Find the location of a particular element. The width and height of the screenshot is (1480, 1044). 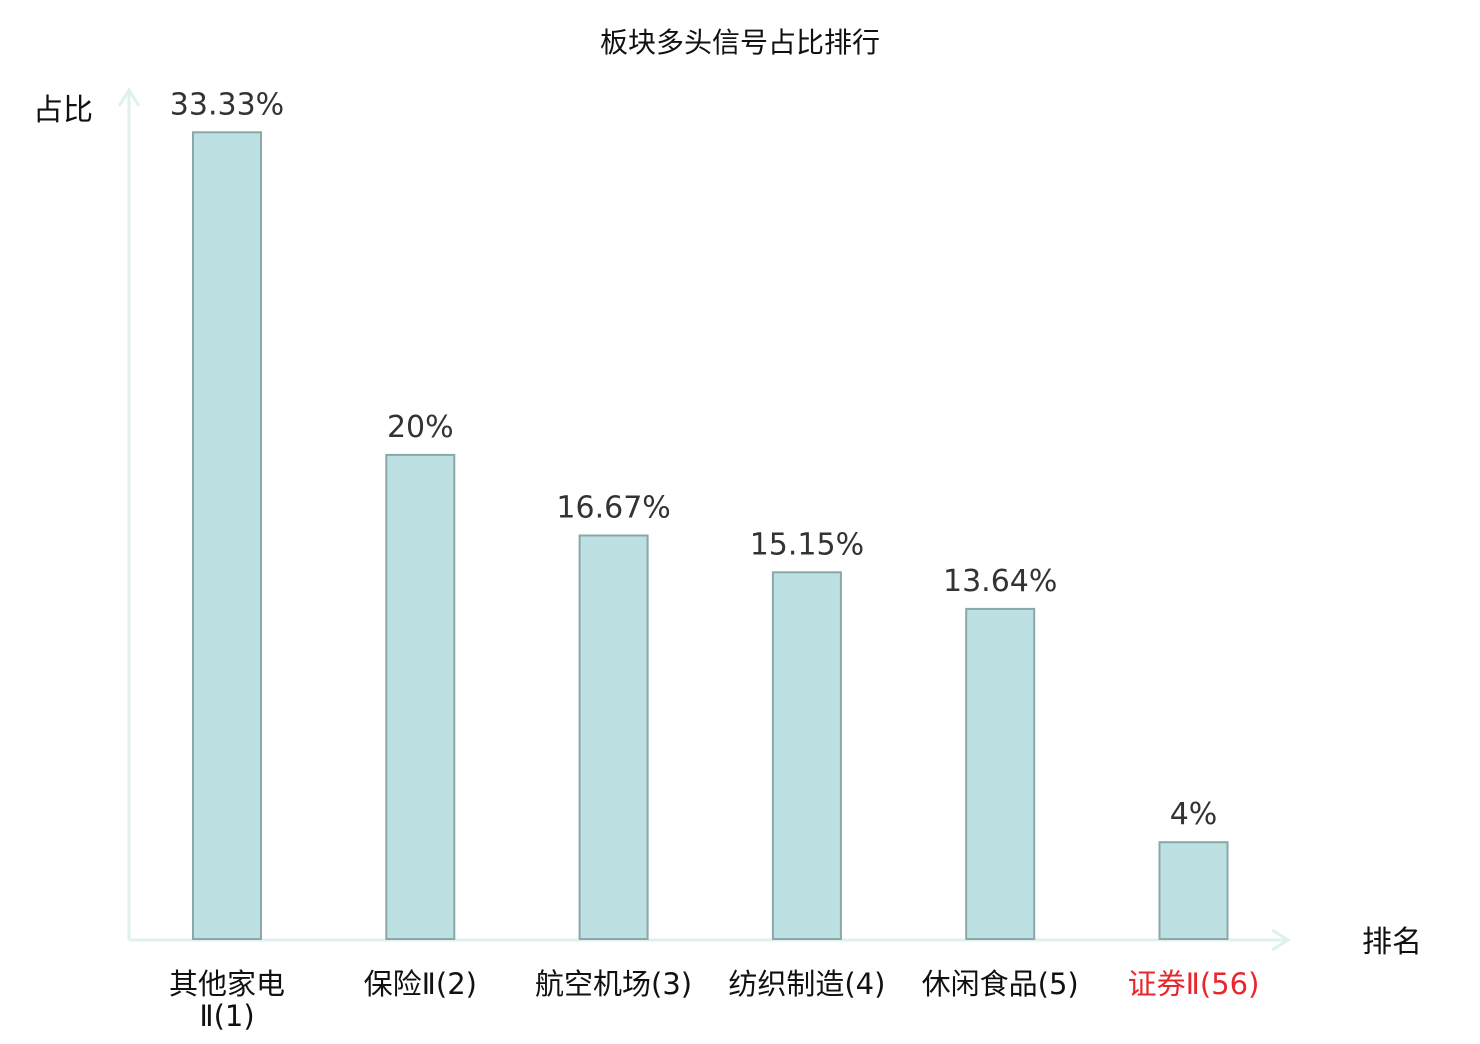

x-axis-label: 排名 is located at coordinates (1392, 942).